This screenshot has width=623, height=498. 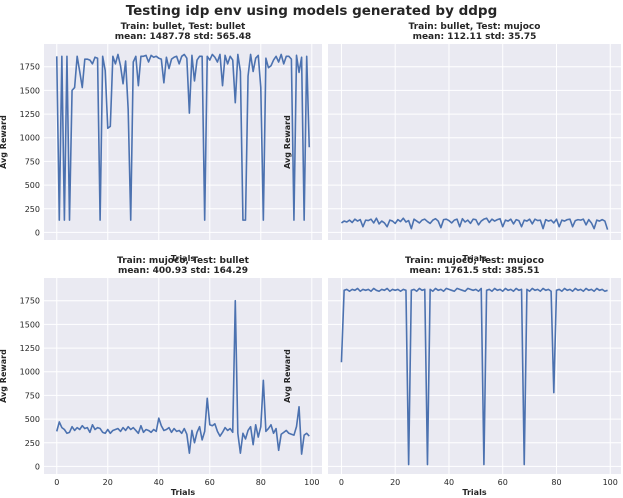 What do you see at coordinates (475, 27) in the screenshot?
I see `panel-title: Train: bullet, Test: mujoco` at bounding box center [475, 27].